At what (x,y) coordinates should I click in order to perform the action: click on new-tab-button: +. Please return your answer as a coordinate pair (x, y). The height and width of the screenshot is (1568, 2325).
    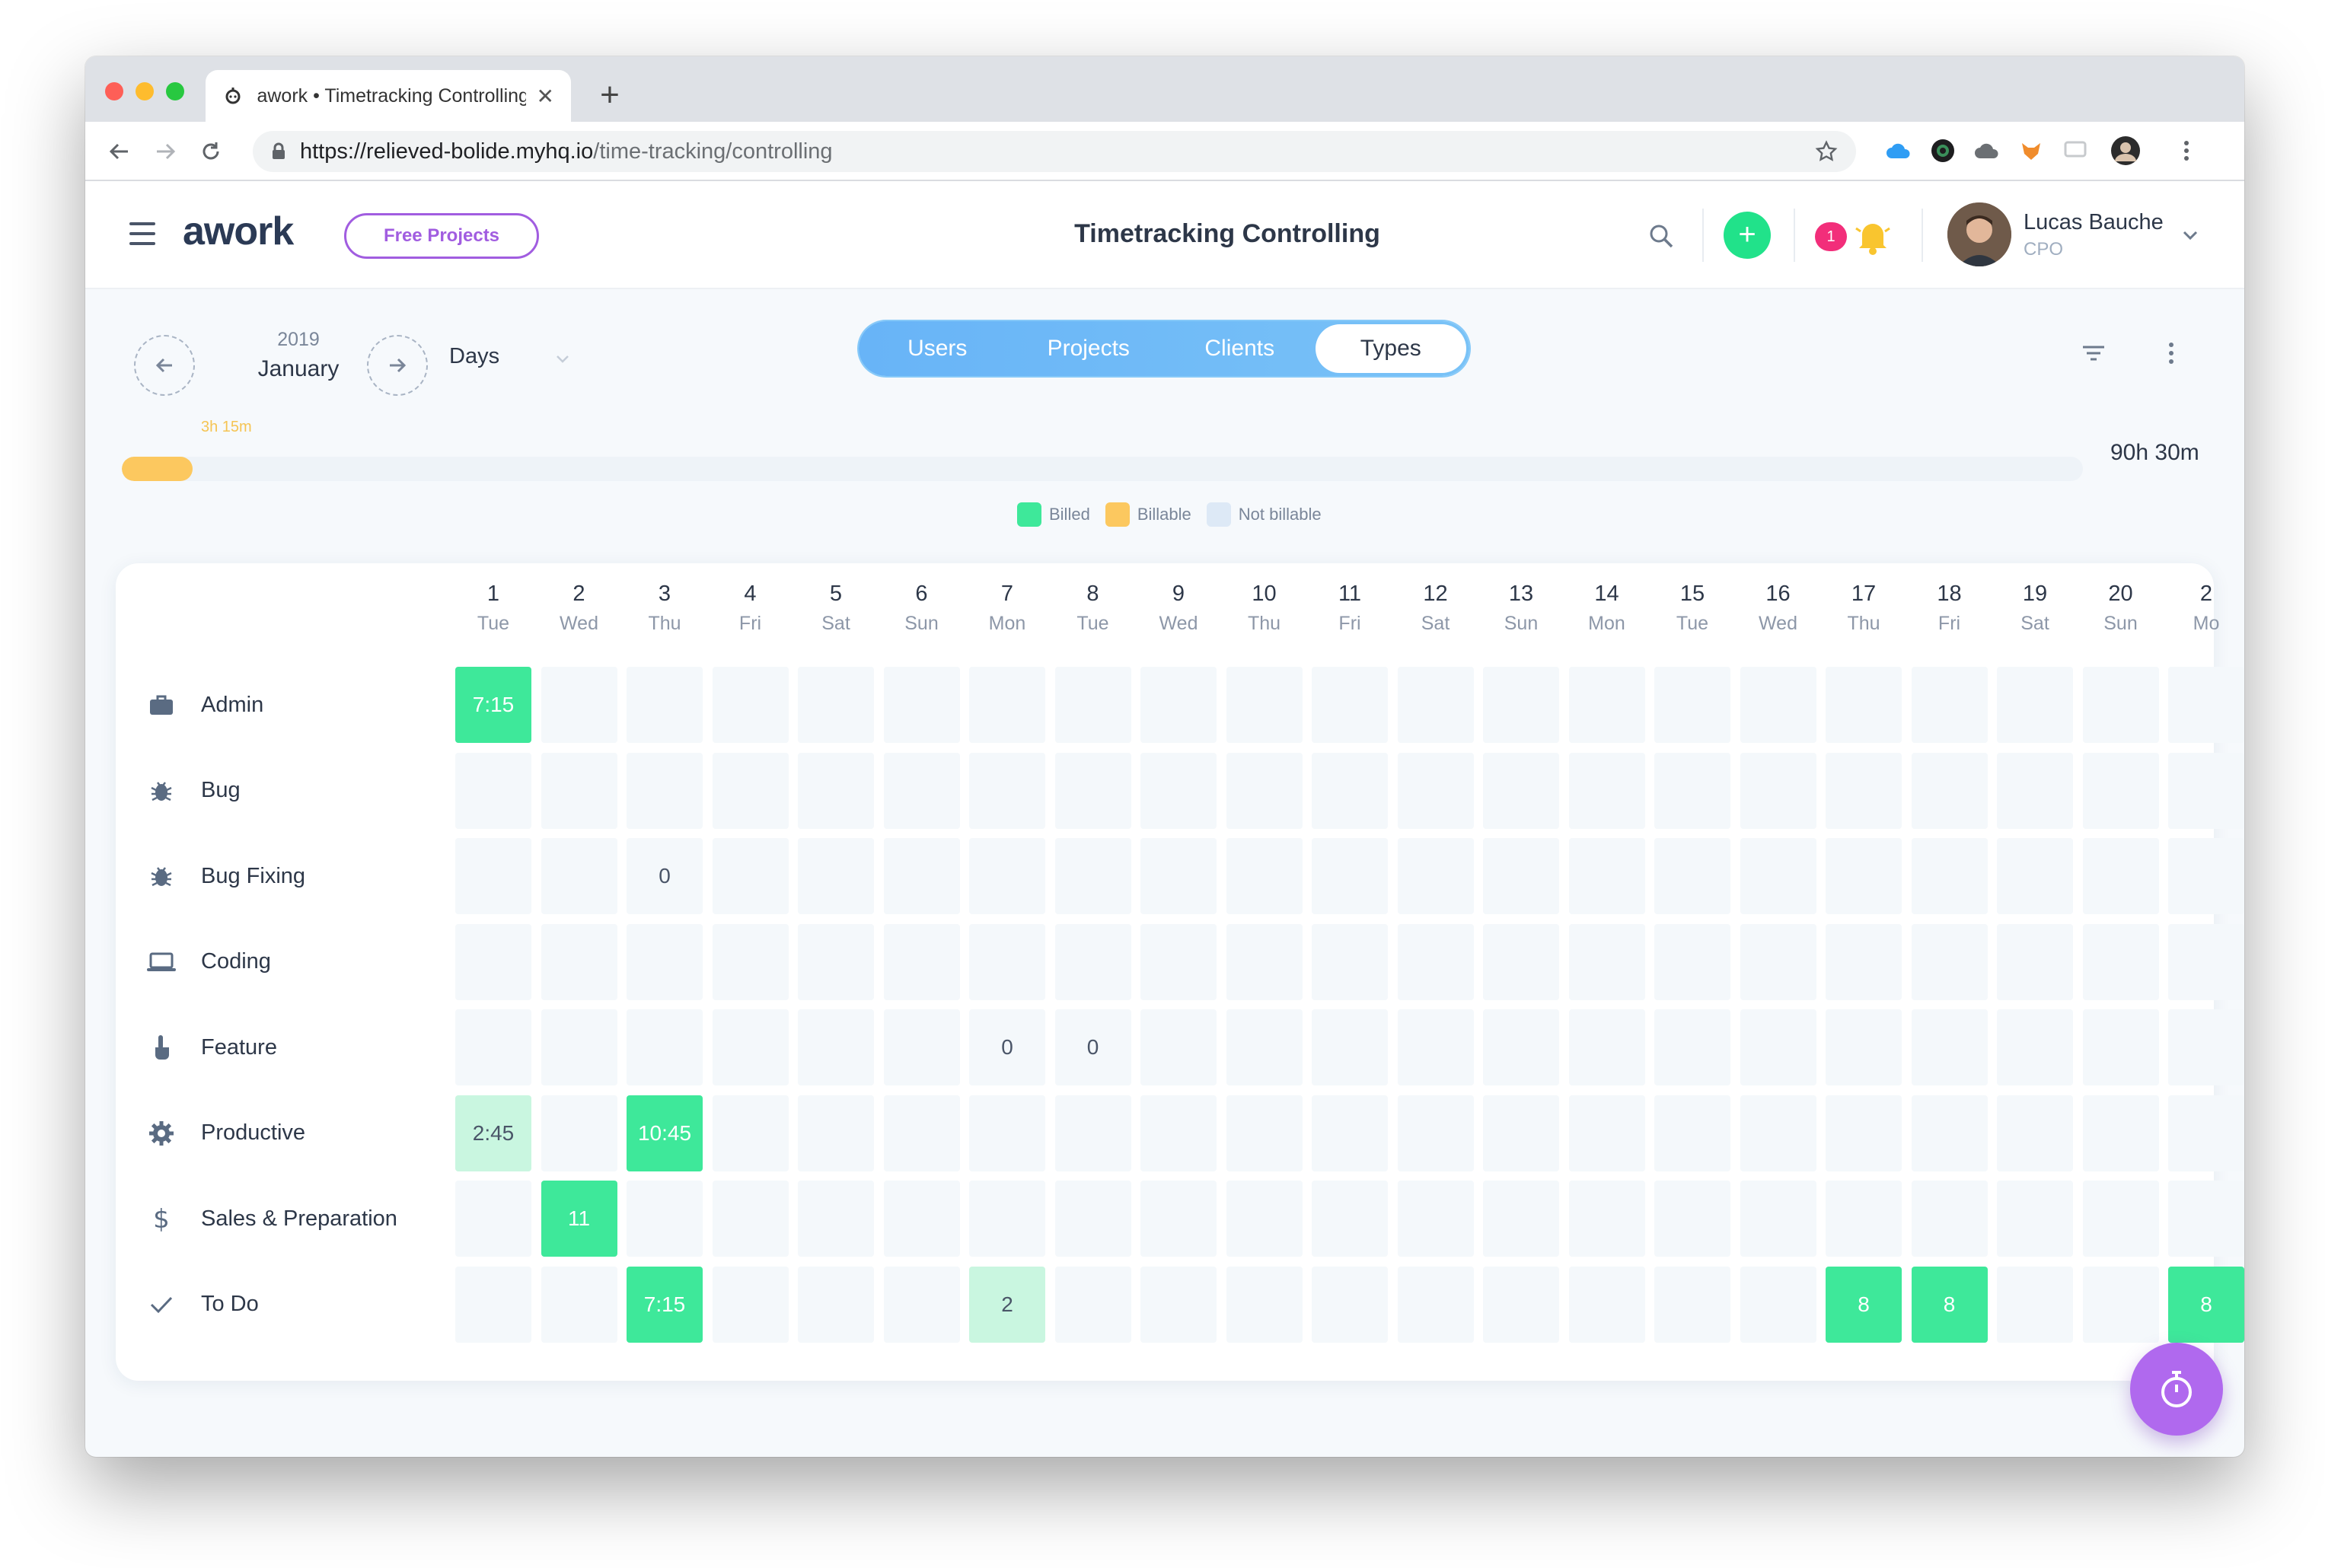
    Looking at the image, I should click on (610, 94).